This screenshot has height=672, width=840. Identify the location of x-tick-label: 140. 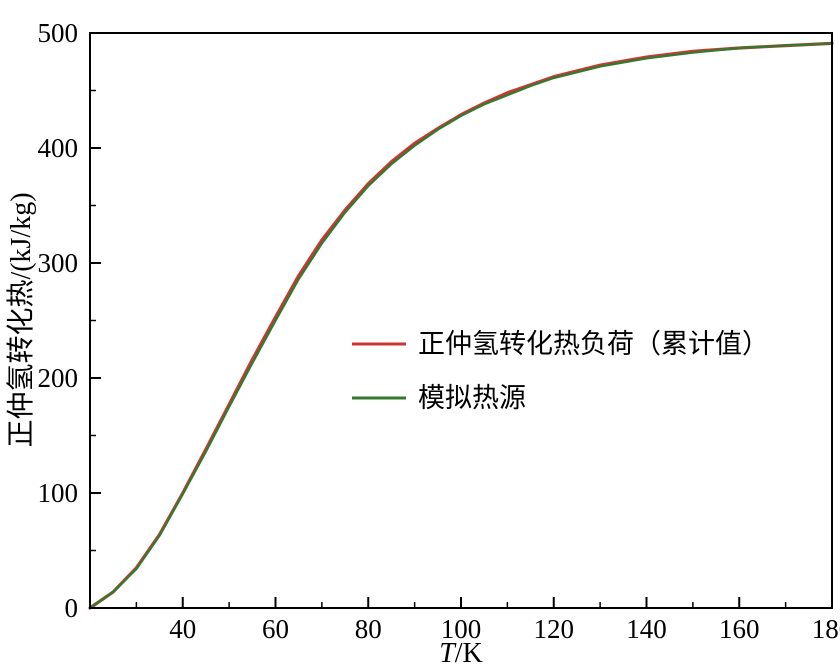
(646, 629).